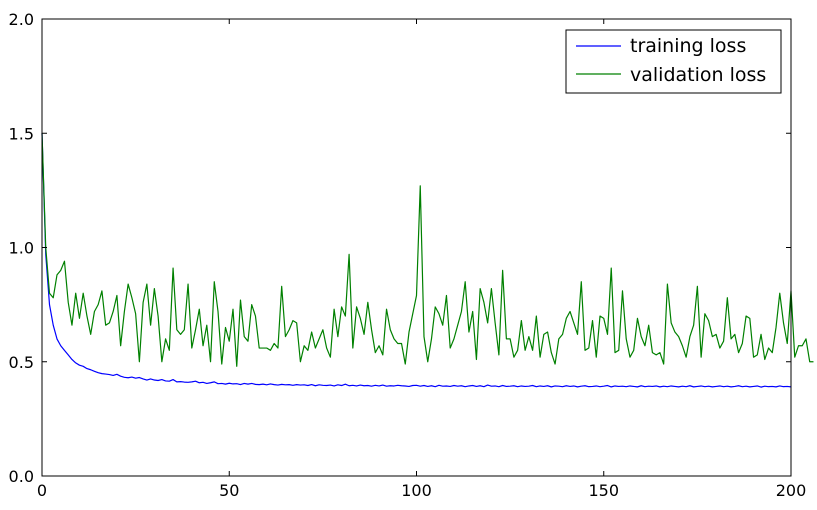  Describe the element at coordinates (688, 46) in the screenshot. I see `legend-label-training-loss: training loss` at that location.